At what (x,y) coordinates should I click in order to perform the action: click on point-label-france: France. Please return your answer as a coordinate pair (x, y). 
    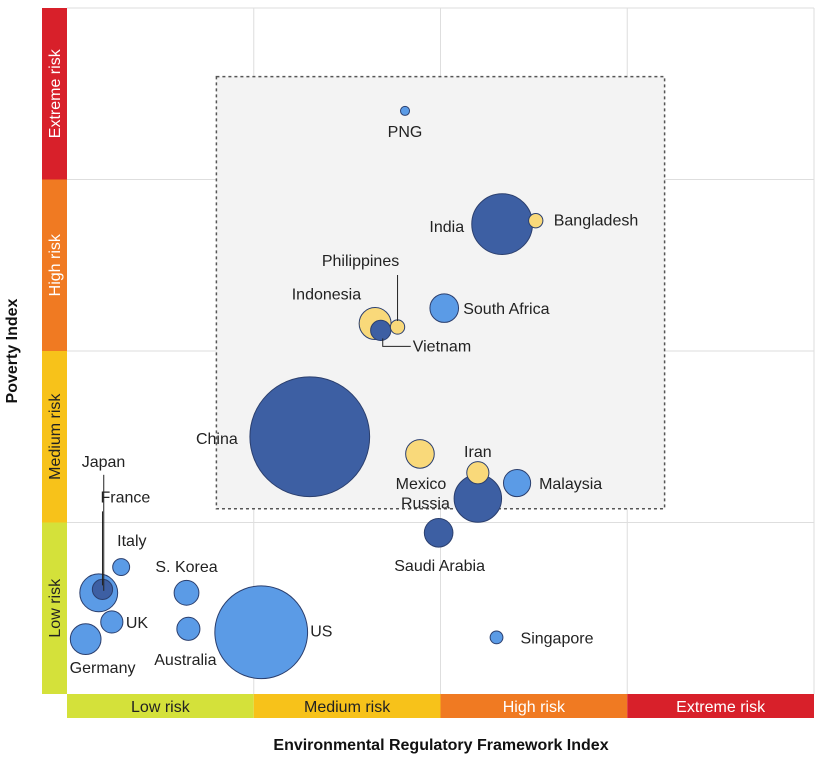
    Looking at the image, I should click on (125, 497).